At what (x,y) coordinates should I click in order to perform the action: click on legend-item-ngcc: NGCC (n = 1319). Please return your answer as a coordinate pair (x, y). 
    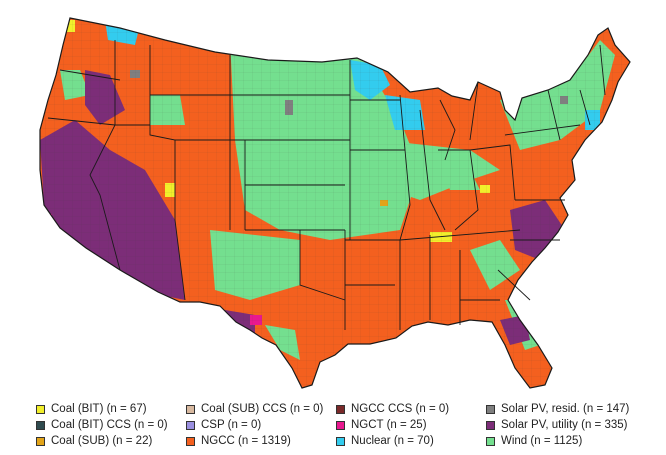
    Looking at the image, I should click on (238, 441).